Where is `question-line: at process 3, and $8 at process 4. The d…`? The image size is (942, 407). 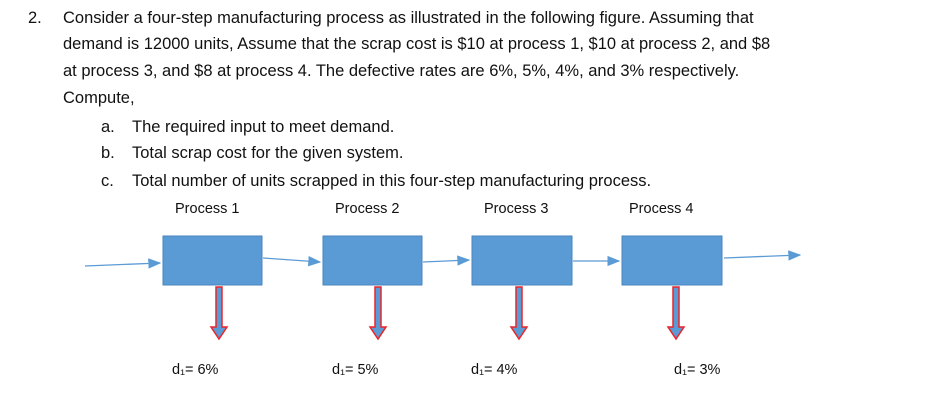 question-line: at process 3, and $8 at process 4. The d… is located at coordinates (401, 71).